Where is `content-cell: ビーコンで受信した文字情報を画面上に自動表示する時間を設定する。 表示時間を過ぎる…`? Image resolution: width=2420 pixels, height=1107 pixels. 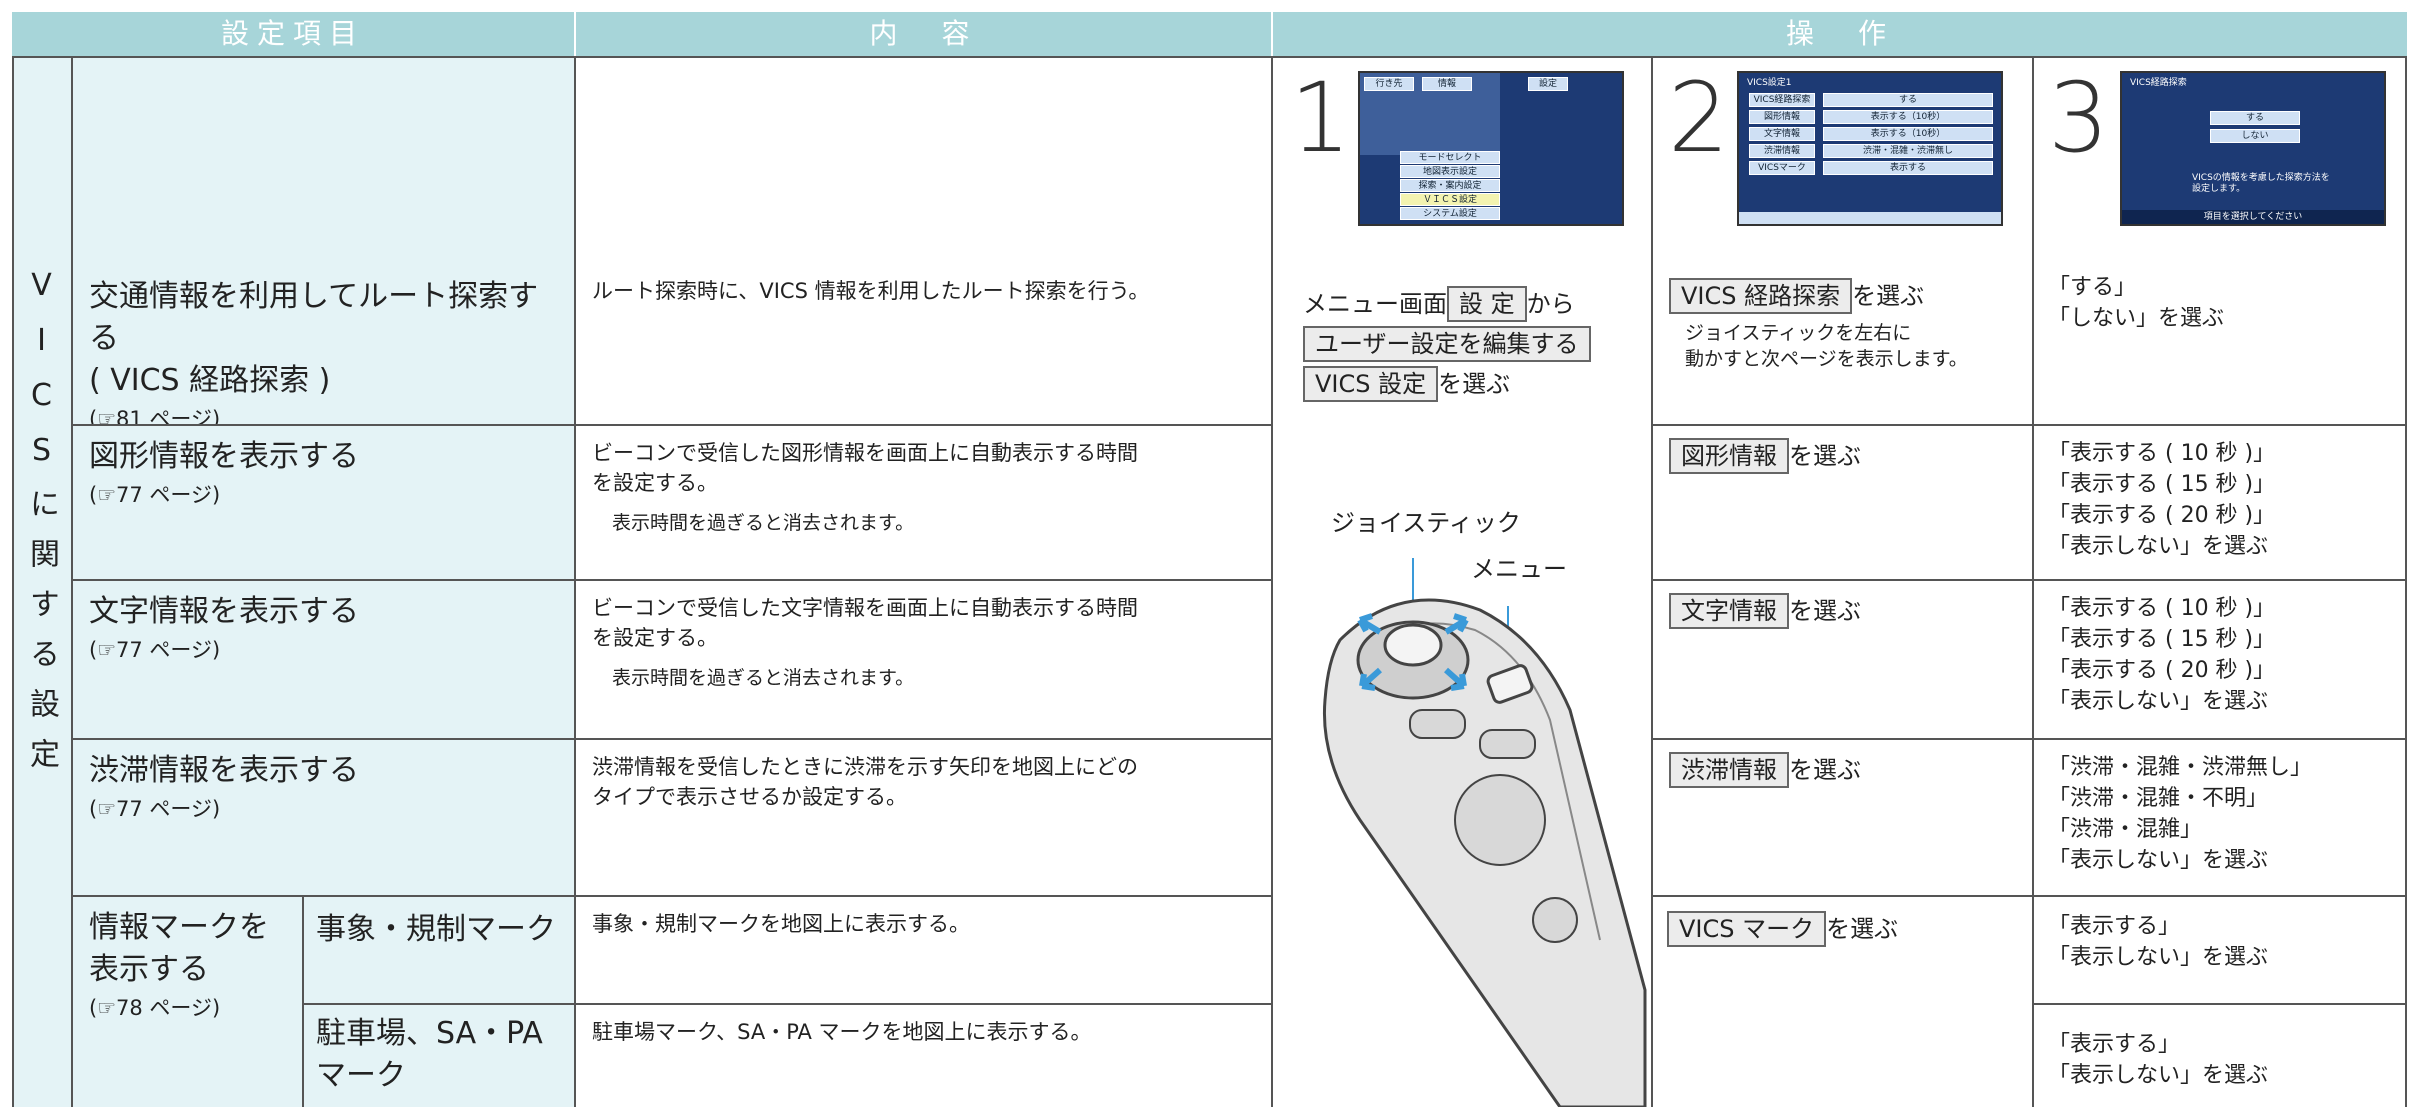 content-cell: ビーコンで受信した文字情報を画面上に自動表示する時間を設定する。 表示時間を過ぎる… is located at coordinates (922, 658).